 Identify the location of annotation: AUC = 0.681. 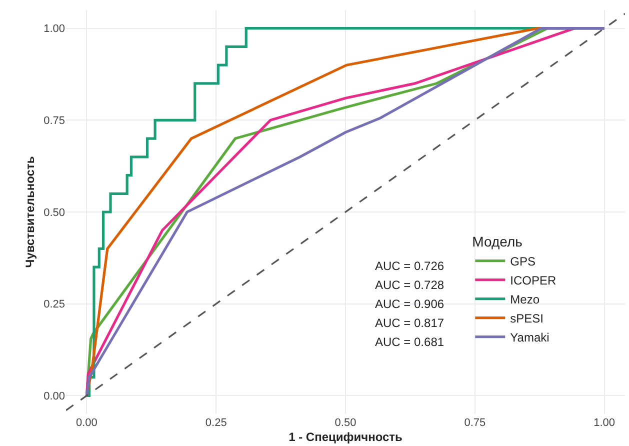
(409, 342).